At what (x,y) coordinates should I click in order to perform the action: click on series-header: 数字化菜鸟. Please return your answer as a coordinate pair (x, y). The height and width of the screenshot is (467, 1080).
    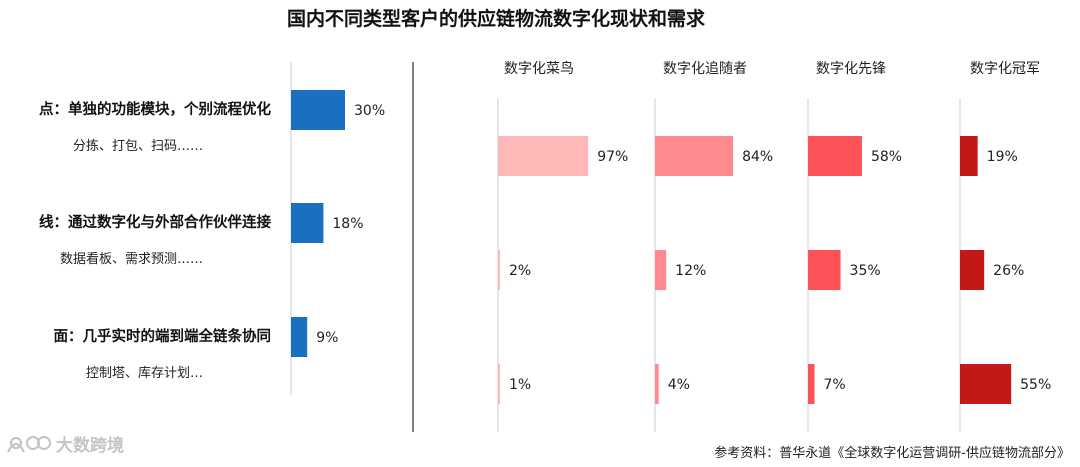
    Looking at the image, I should click on (539, 69).